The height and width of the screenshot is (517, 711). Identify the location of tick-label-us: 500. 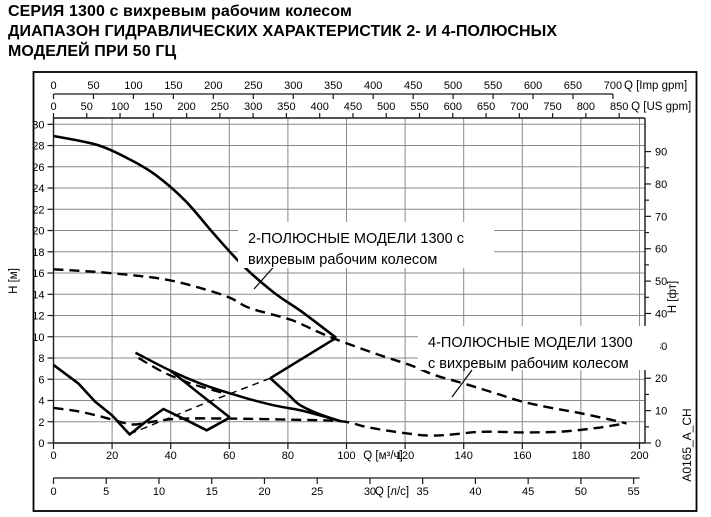
(386, 107).